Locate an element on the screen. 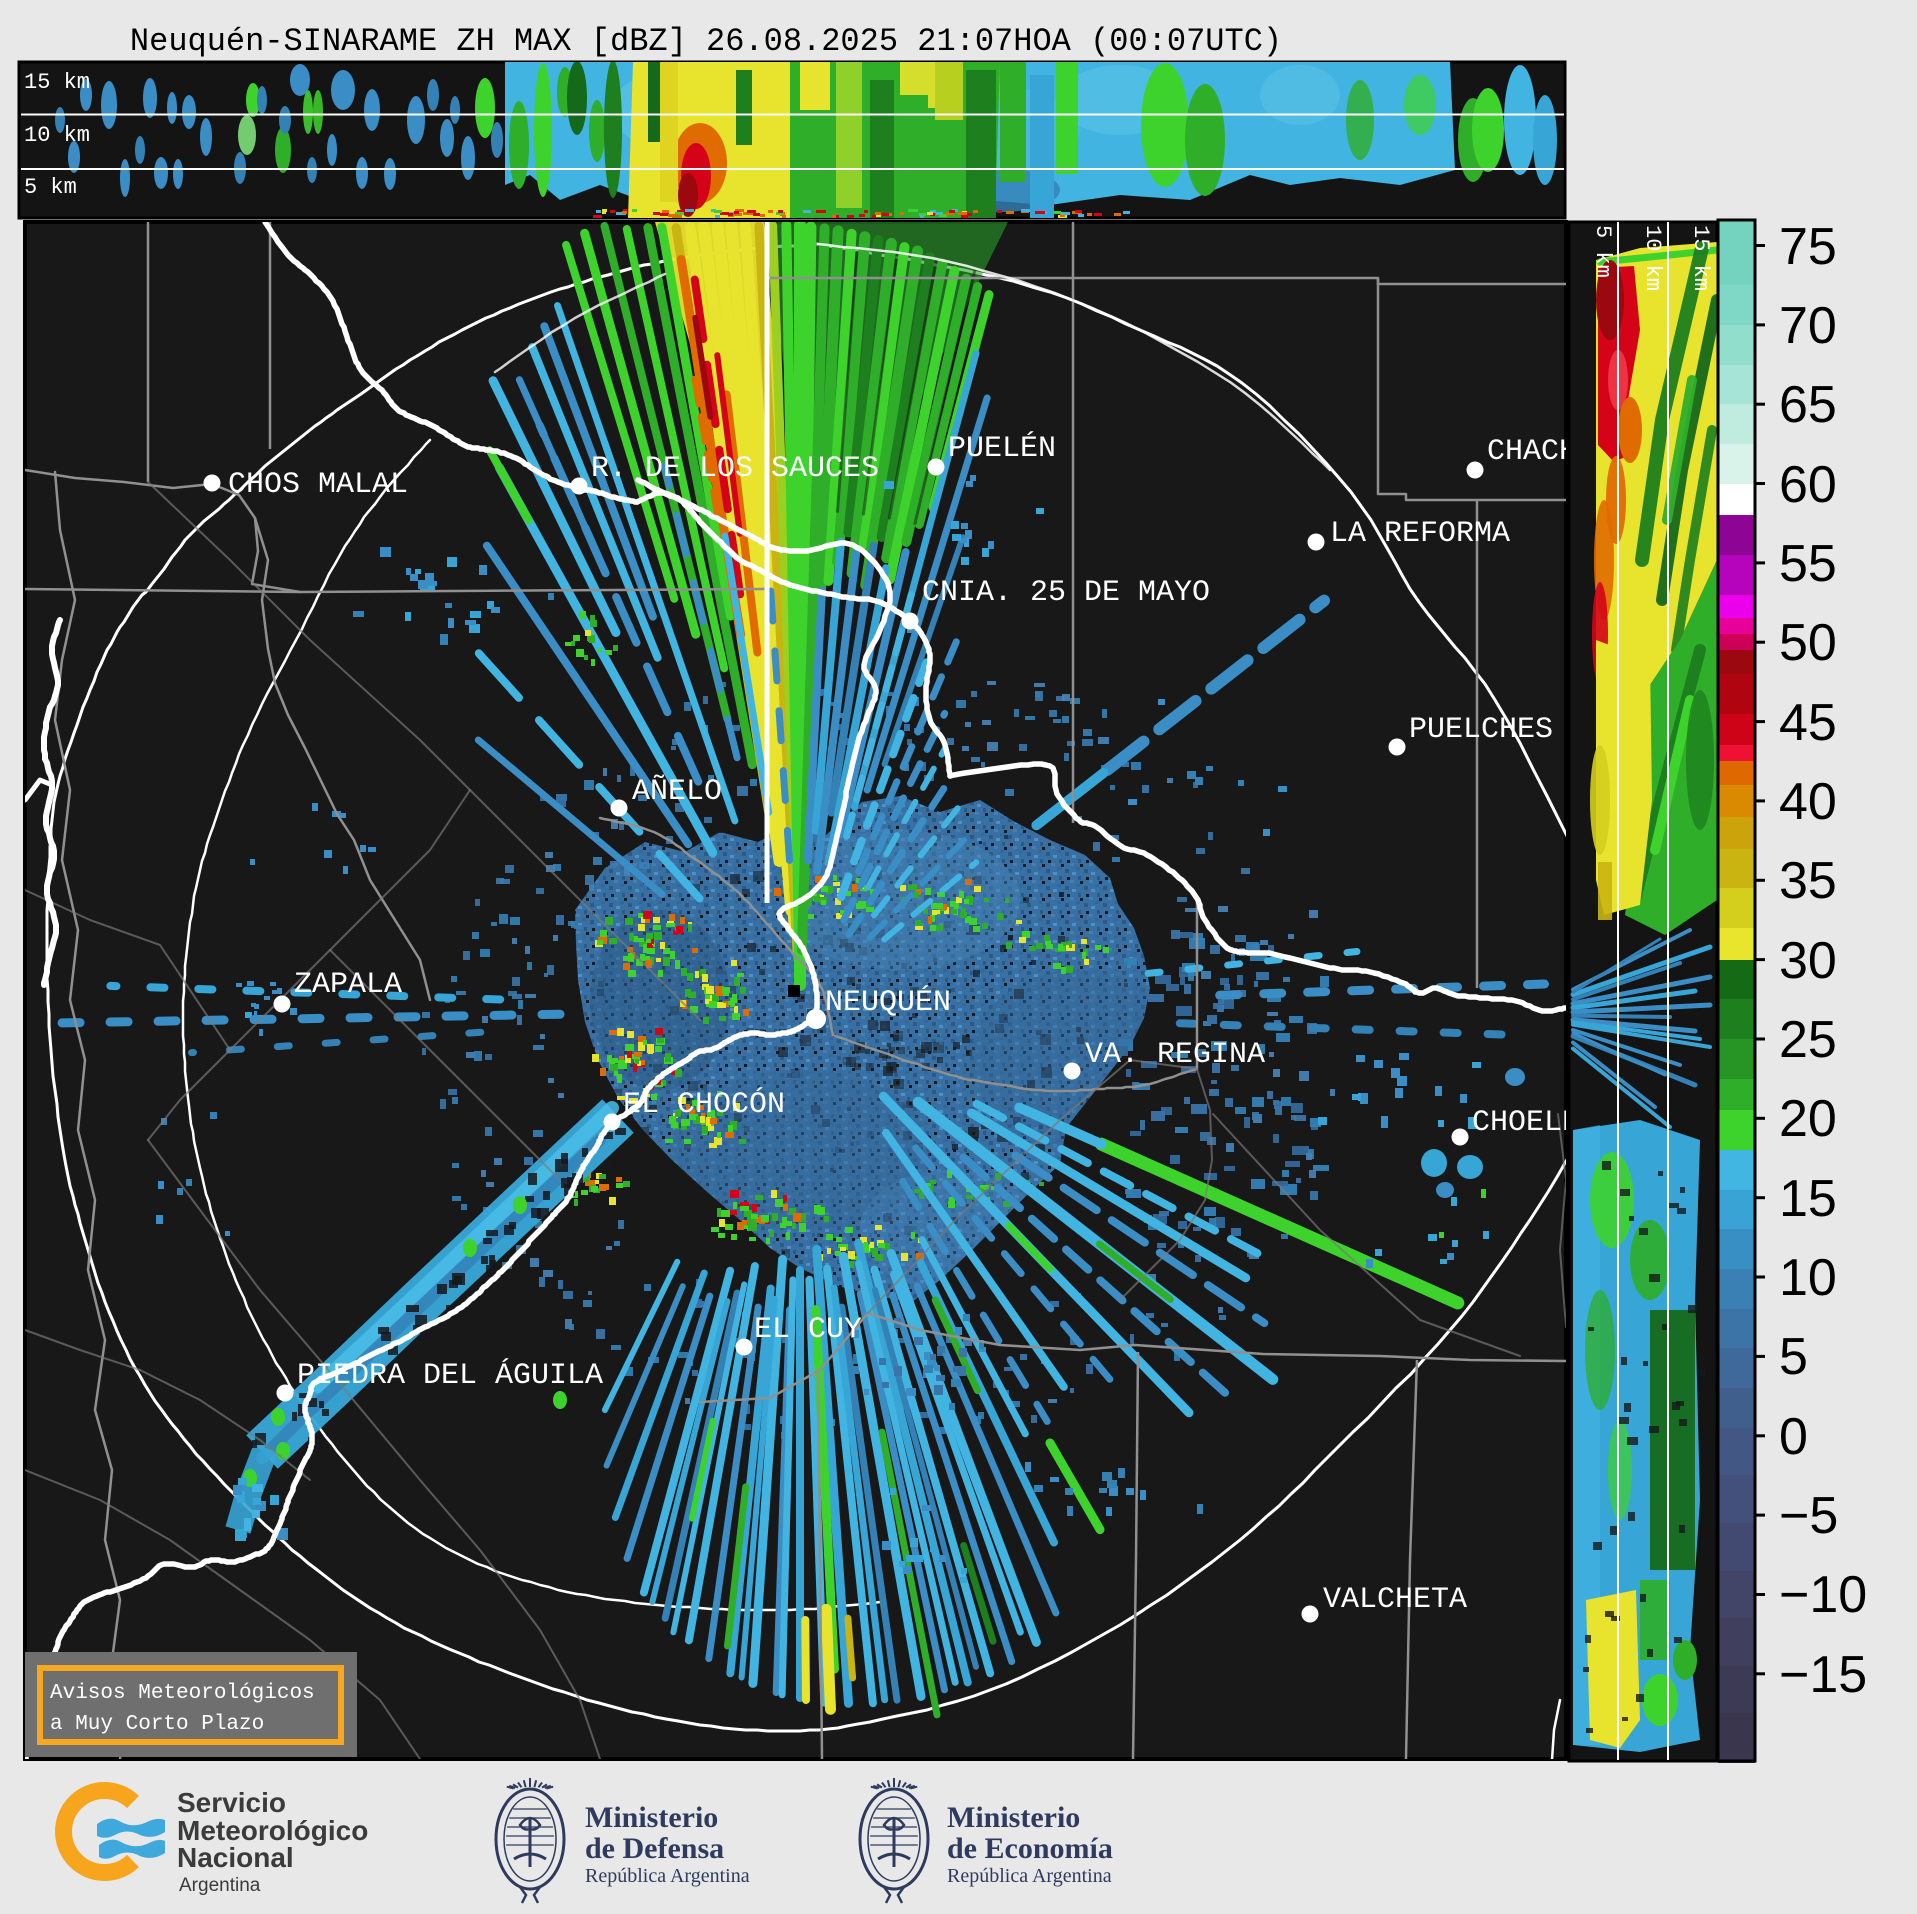 This screenshot has width=1917, height=1914. svg-text: −10 is located at coordinates (1823, 1595).